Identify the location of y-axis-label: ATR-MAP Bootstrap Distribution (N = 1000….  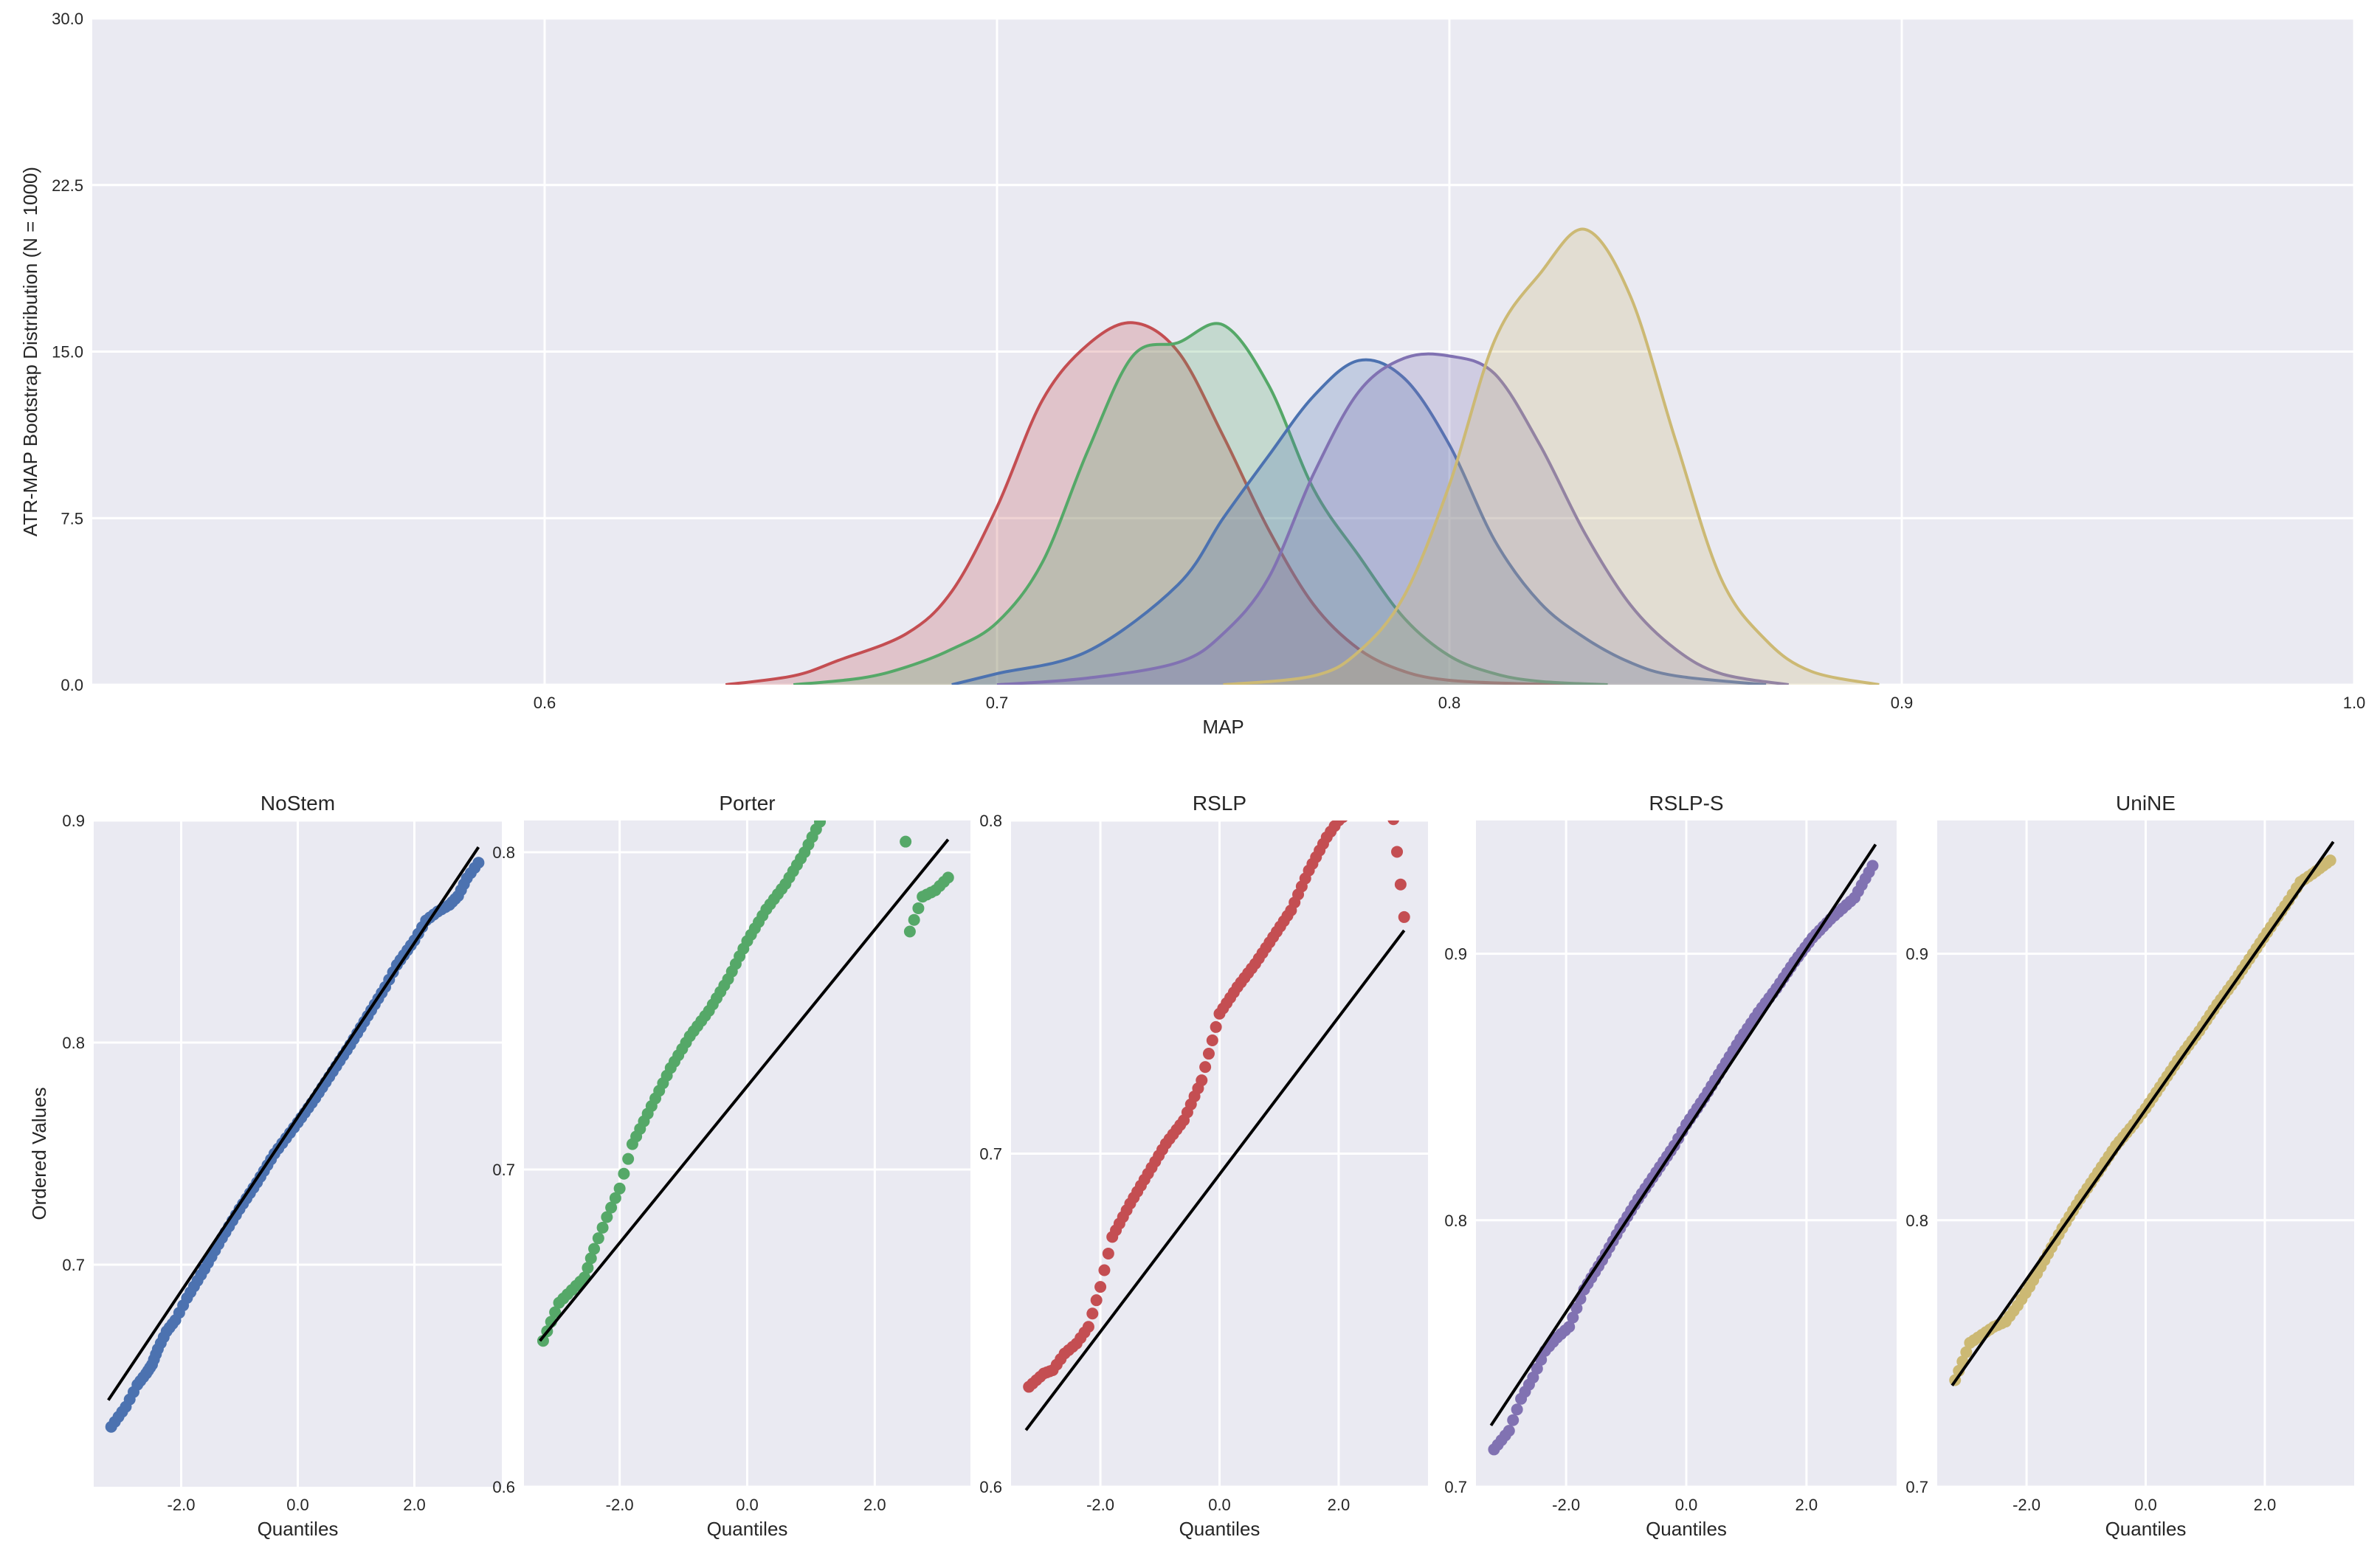
(30, 351).